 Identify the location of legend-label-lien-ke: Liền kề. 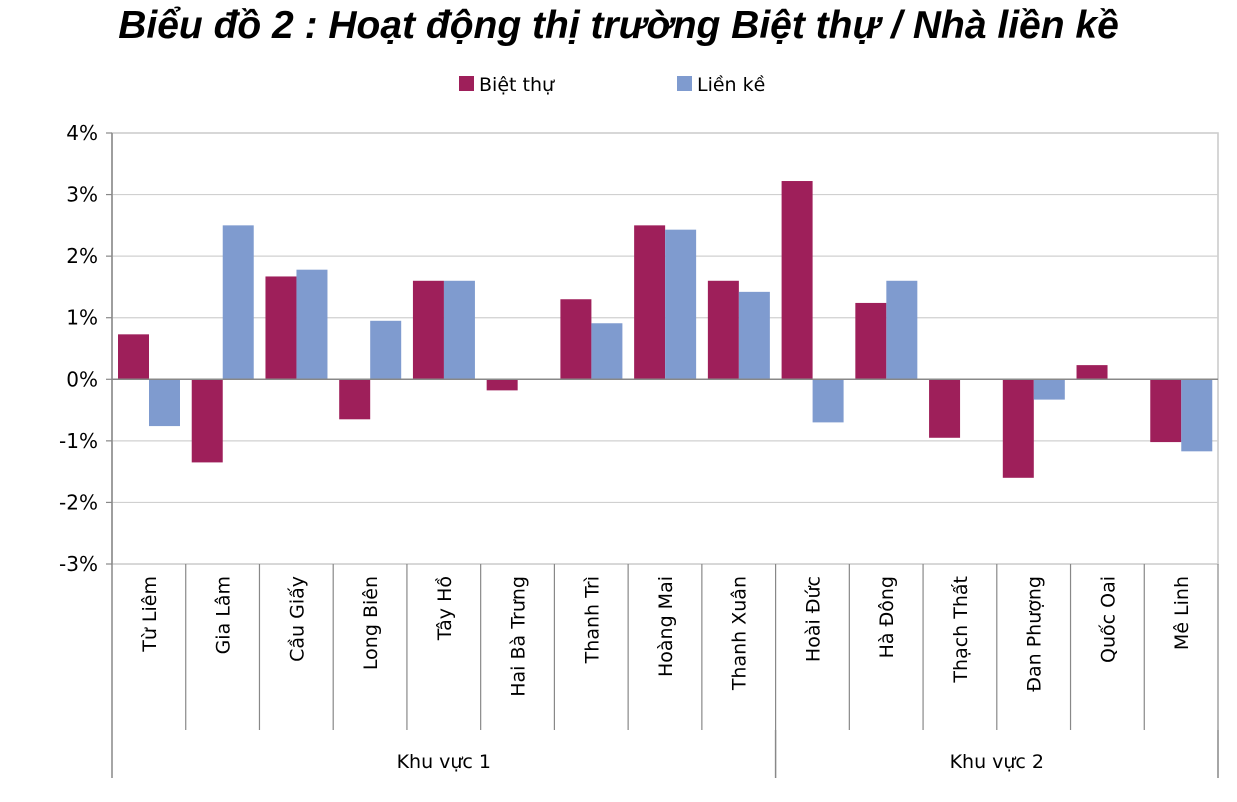
(731, 85).